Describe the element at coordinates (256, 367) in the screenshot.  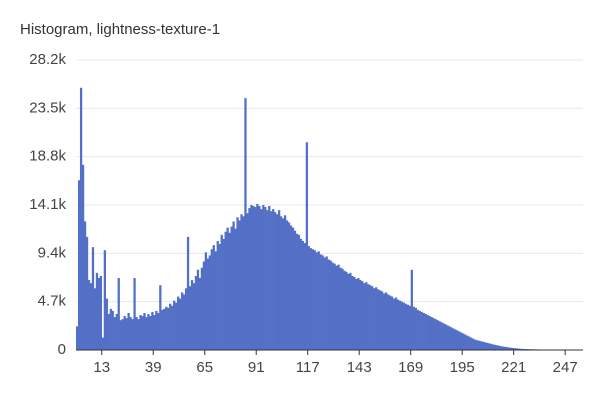
I see `x-tick-label: 91` at that location.